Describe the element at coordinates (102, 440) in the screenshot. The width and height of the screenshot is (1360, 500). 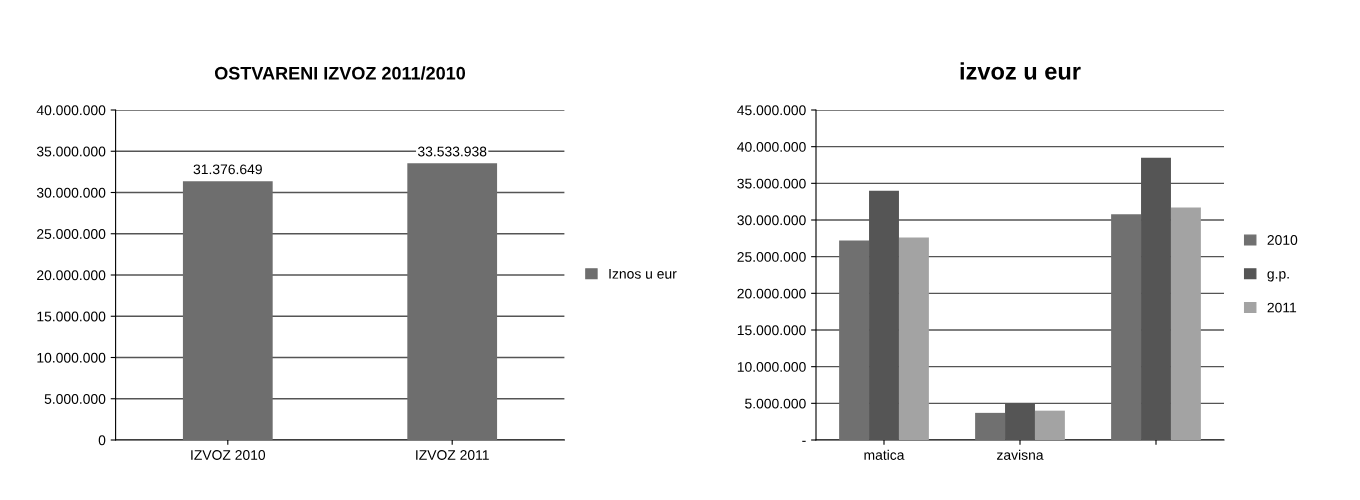
I see `y-tick-label: 0` at that location.